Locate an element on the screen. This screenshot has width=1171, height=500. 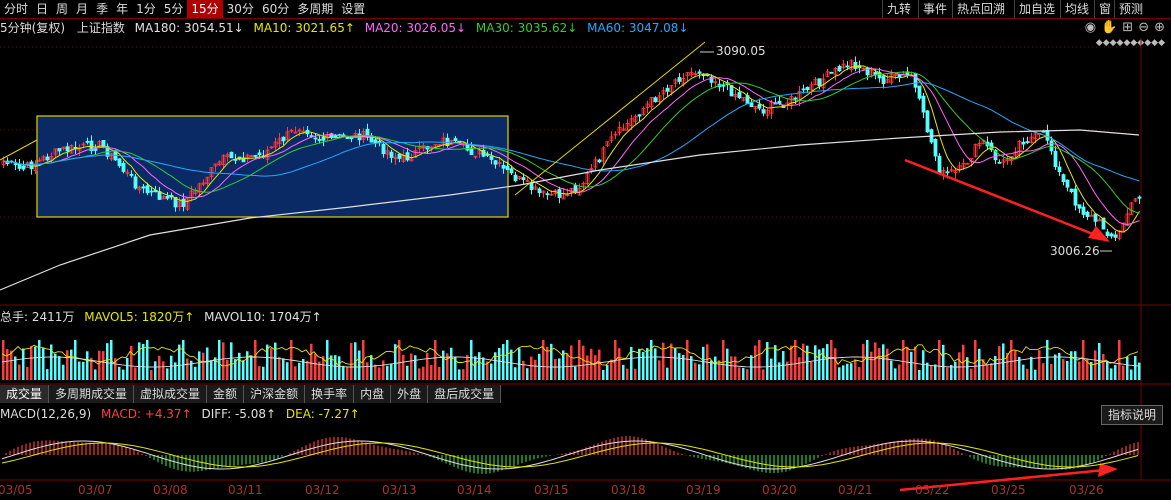
toolbar-button-1: 事件 is located at coordinates (934, 9).